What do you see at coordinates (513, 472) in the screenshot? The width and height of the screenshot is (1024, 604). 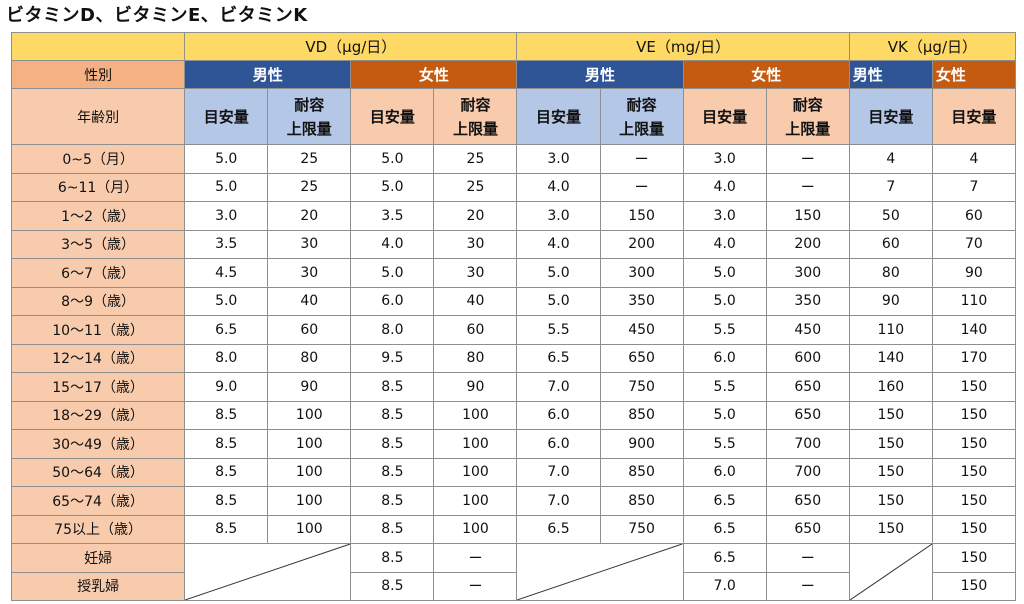 I see `table-row: 50～64（歳） 8.5 100 8.5 100 7.0 850 6.0 700 150 150` at bounding box center [513, 472].